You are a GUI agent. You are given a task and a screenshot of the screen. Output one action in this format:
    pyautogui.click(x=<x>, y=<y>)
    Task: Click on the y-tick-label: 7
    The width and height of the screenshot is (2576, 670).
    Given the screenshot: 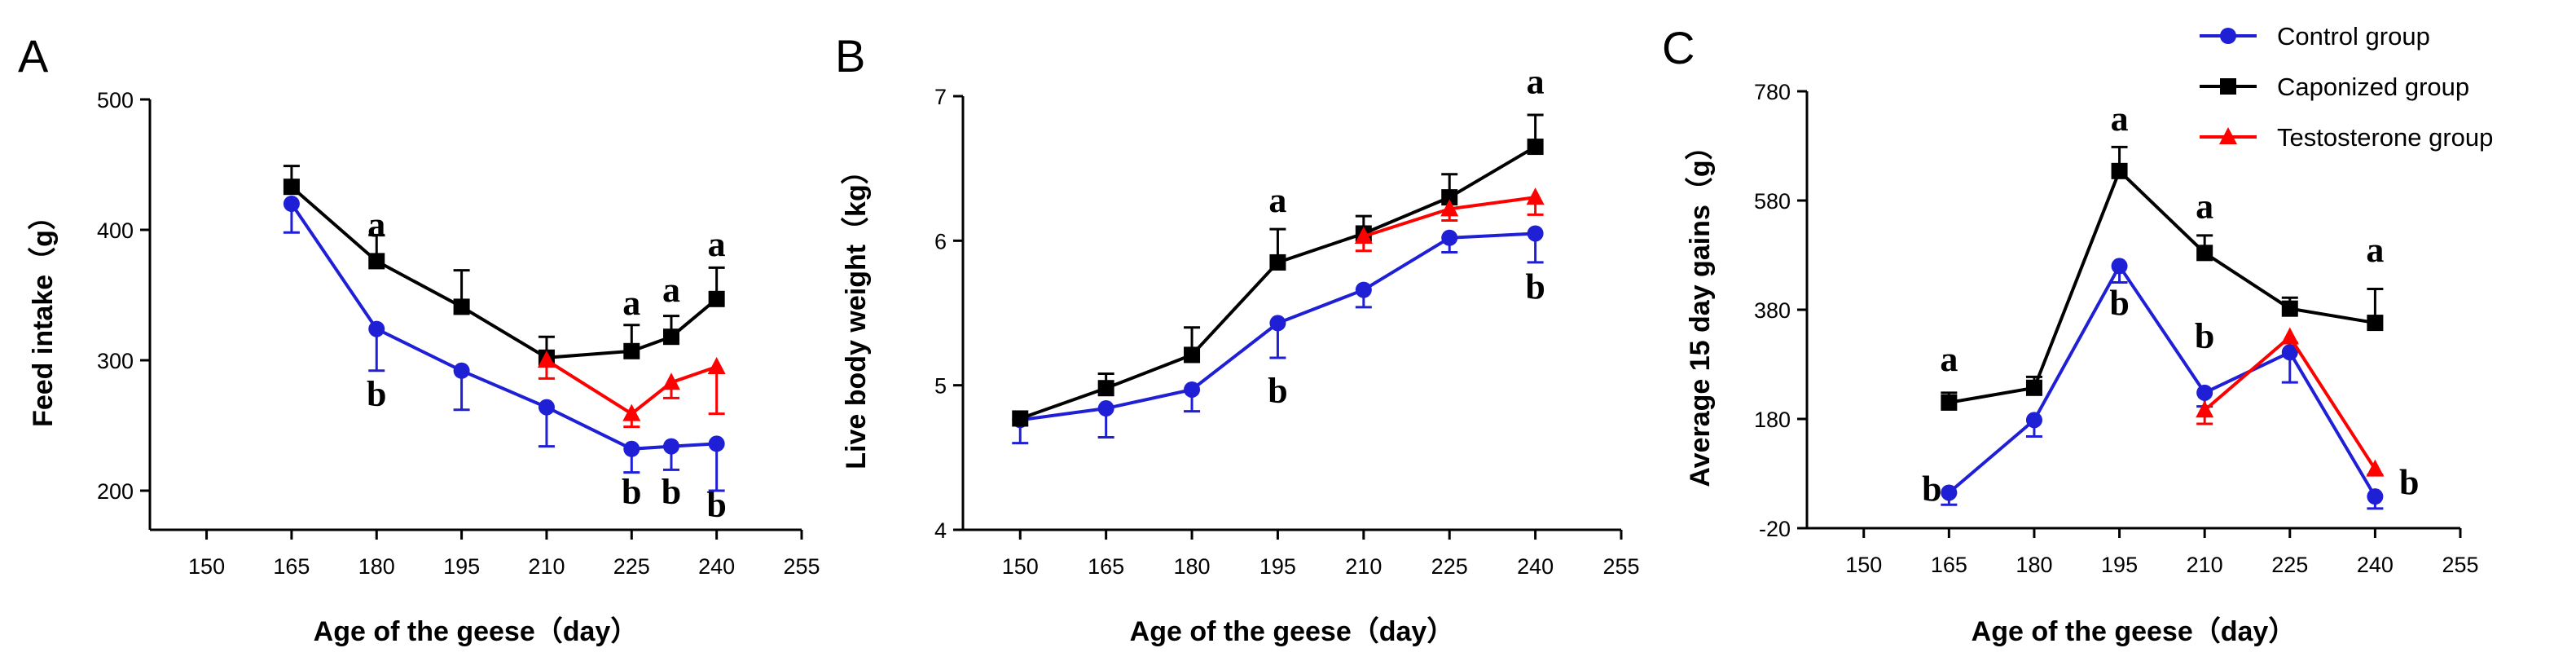 What is the action you would take?
    pyautogui.click(x=940, y=97)
    